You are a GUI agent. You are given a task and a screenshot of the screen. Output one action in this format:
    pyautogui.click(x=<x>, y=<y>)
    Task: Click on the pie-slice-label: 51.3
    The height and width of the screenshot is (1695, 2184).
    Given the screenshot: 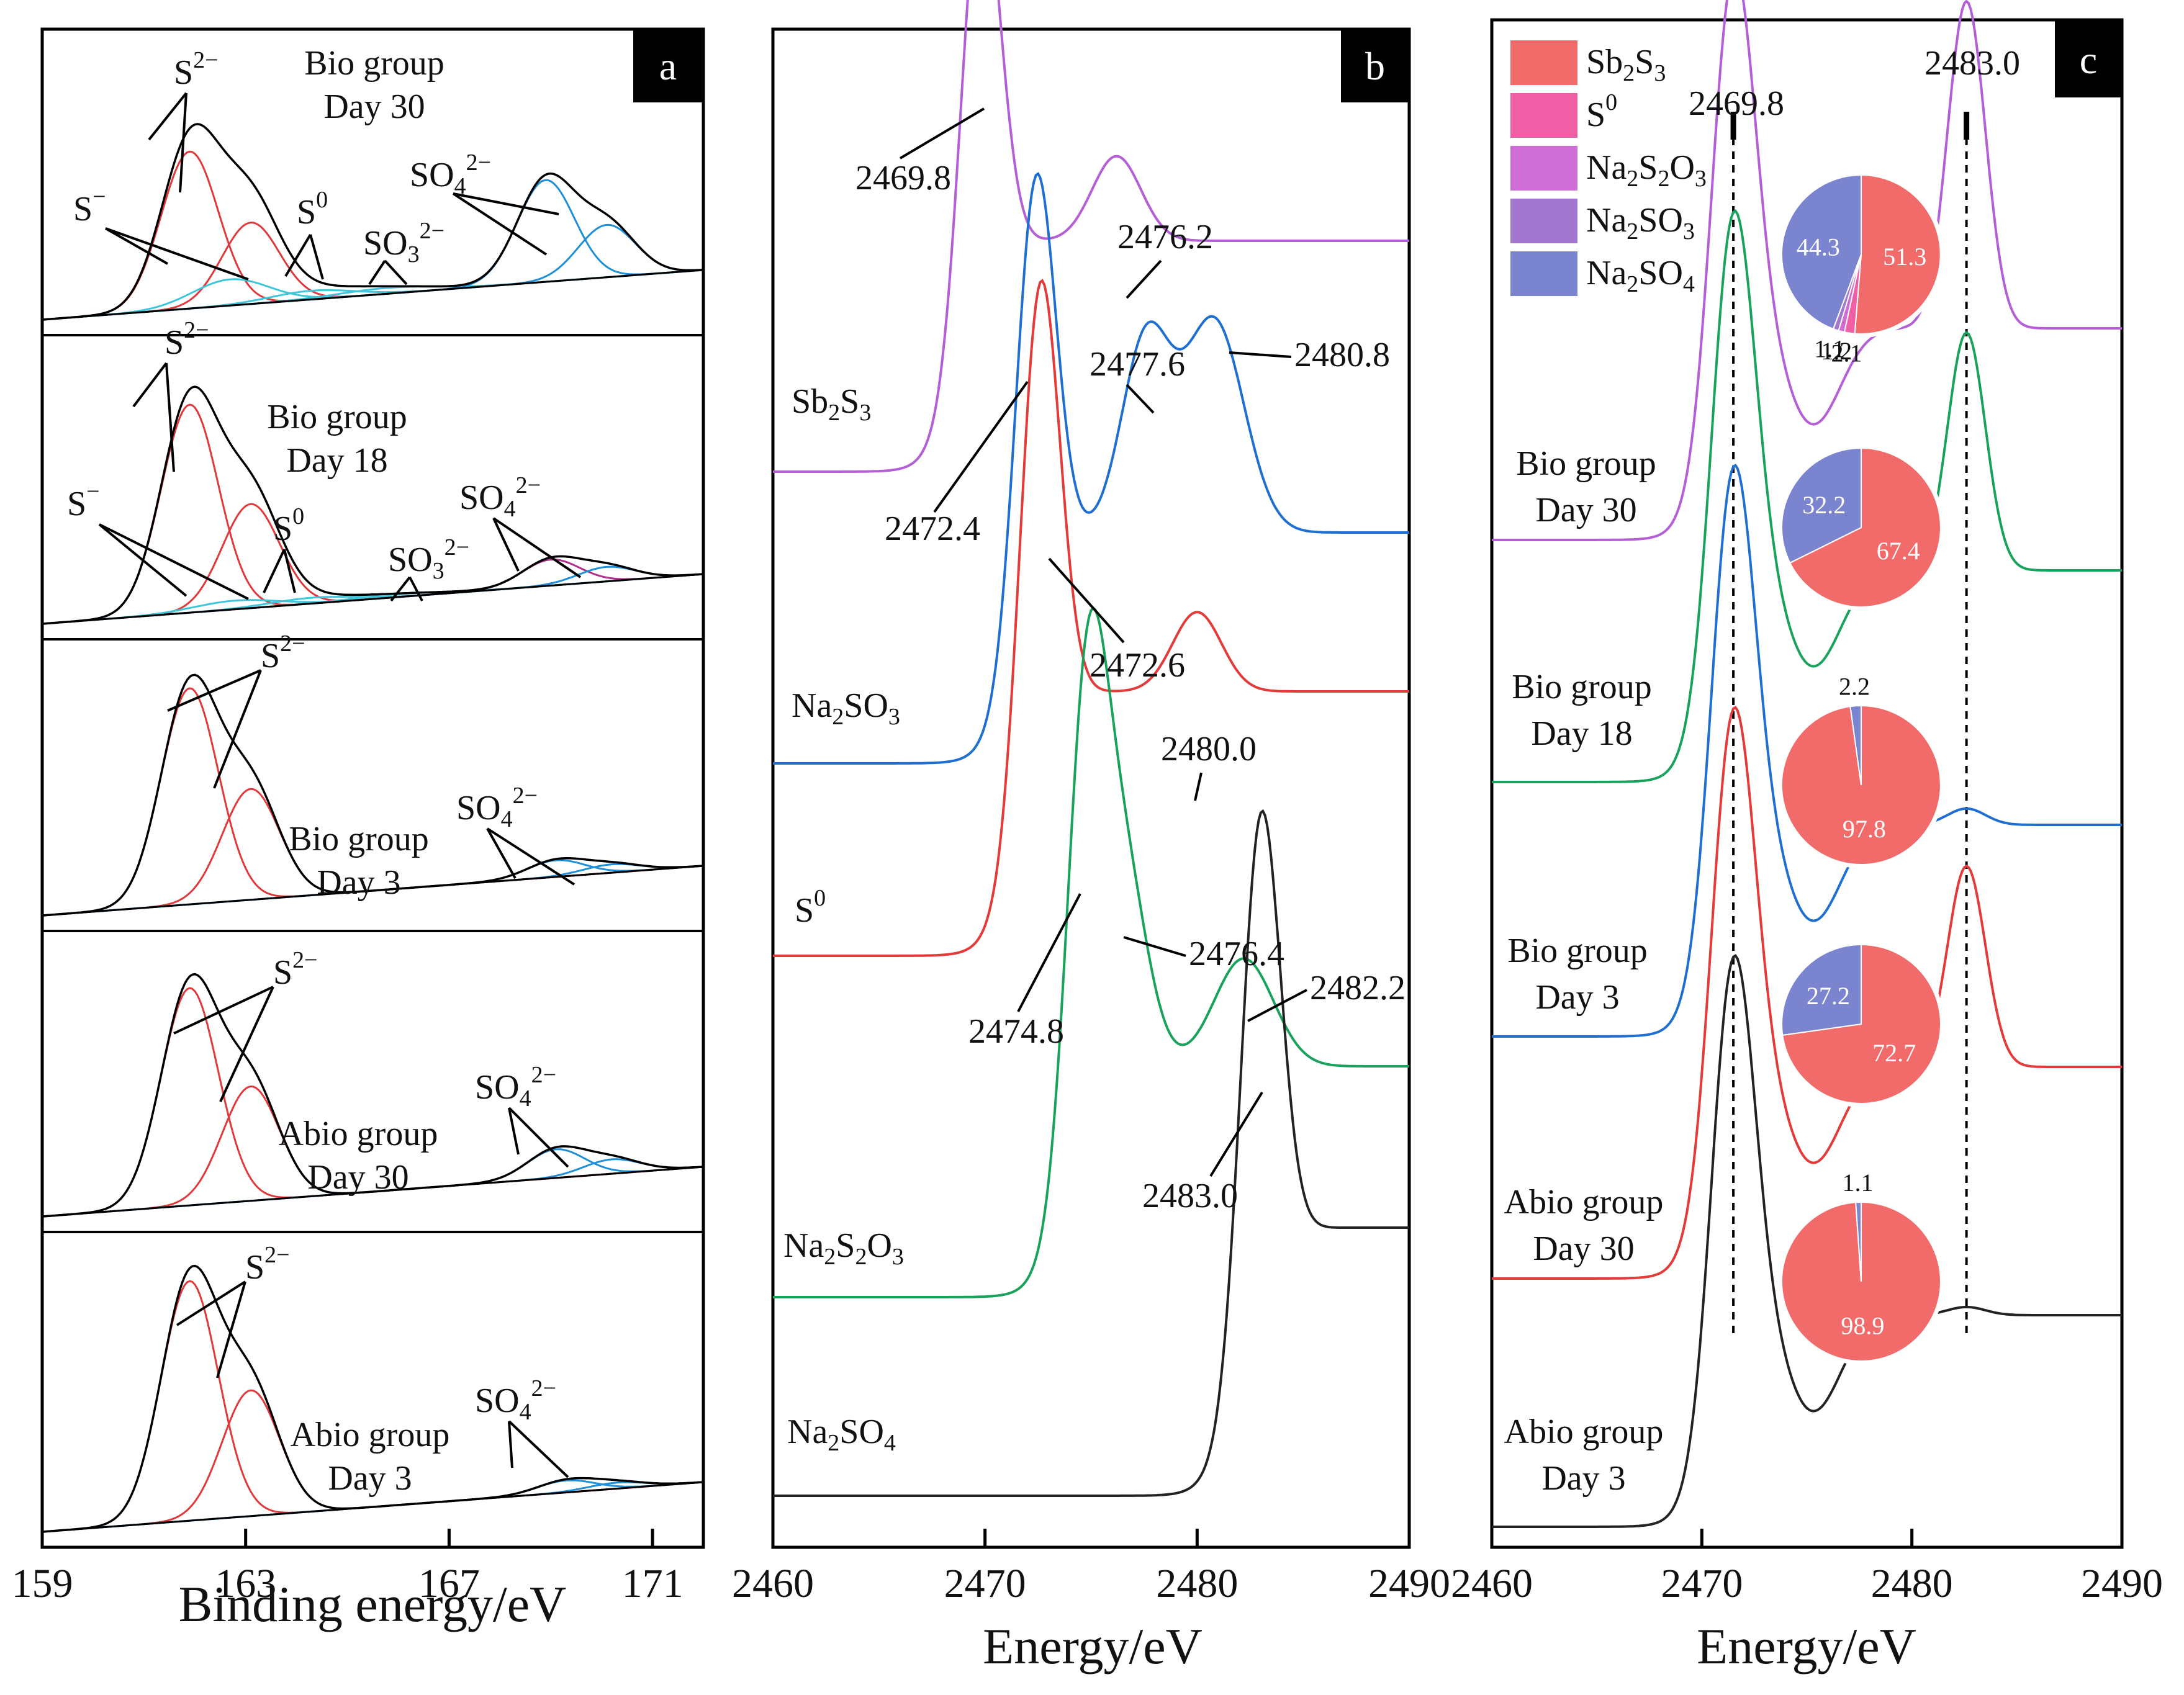 What is the action you would take?
    pyautogui.click(x=1904, y=257)
    